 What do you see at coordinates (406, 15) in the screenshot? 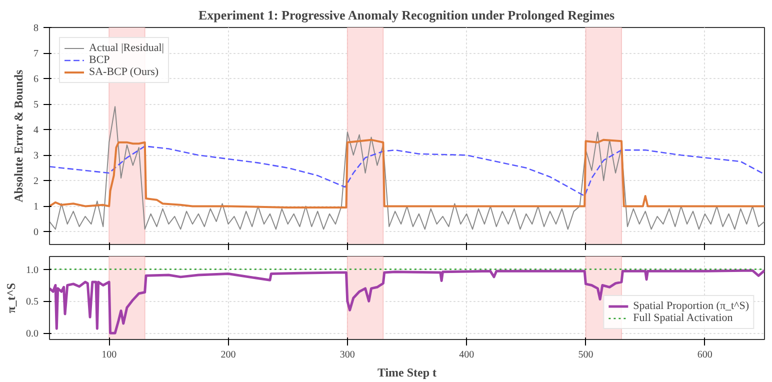
I see `chart-title: Experiment 1: Progressive Anomaly Recognition under Prolonged Regimes` at bounding box center [406, 15].